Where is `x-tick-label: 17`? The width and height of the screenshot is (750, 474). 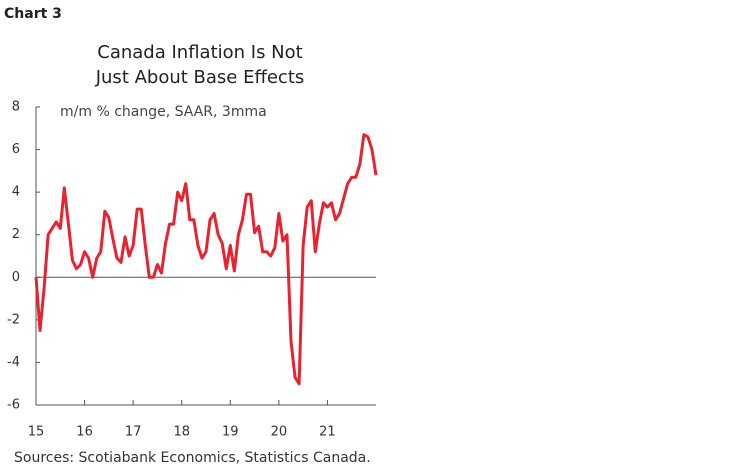 x-tick-label: 17 is located at coordinates (133, 432).